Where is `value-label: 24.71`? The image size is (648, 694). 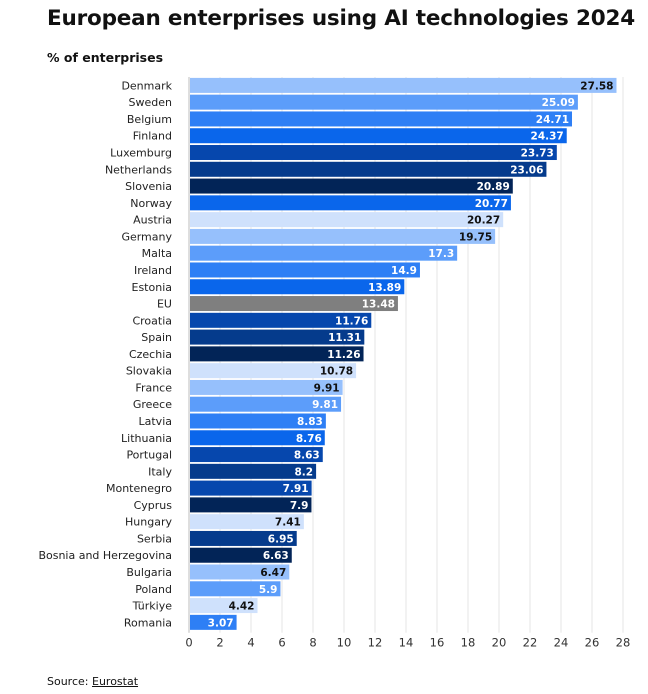
value-label: 24.71 is located at coordinates (552, 120).